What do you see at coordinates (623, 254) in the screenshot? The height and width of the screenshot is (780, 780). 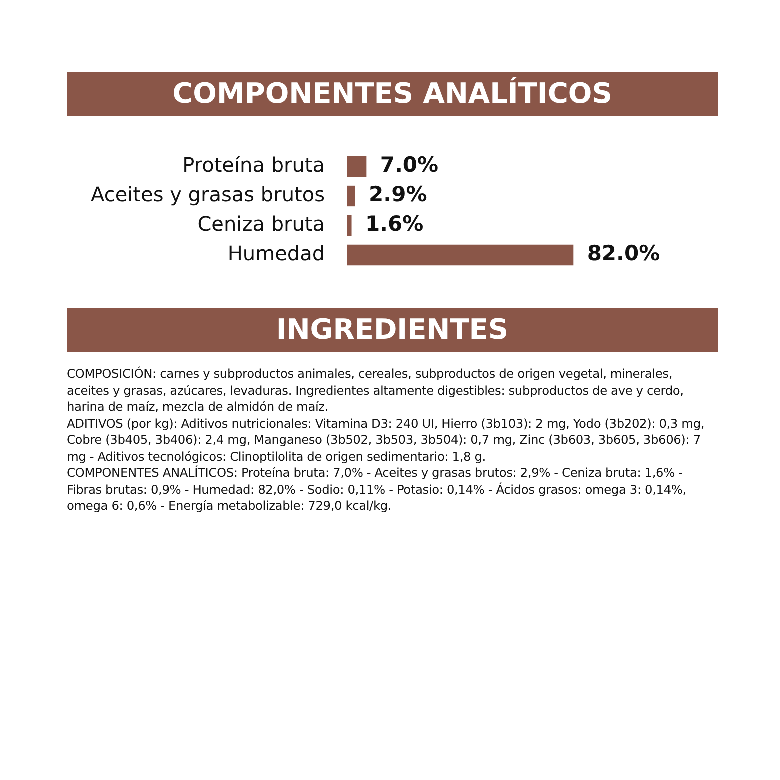 I see `data-label: 82.0%` at bounding box center [623, 254].